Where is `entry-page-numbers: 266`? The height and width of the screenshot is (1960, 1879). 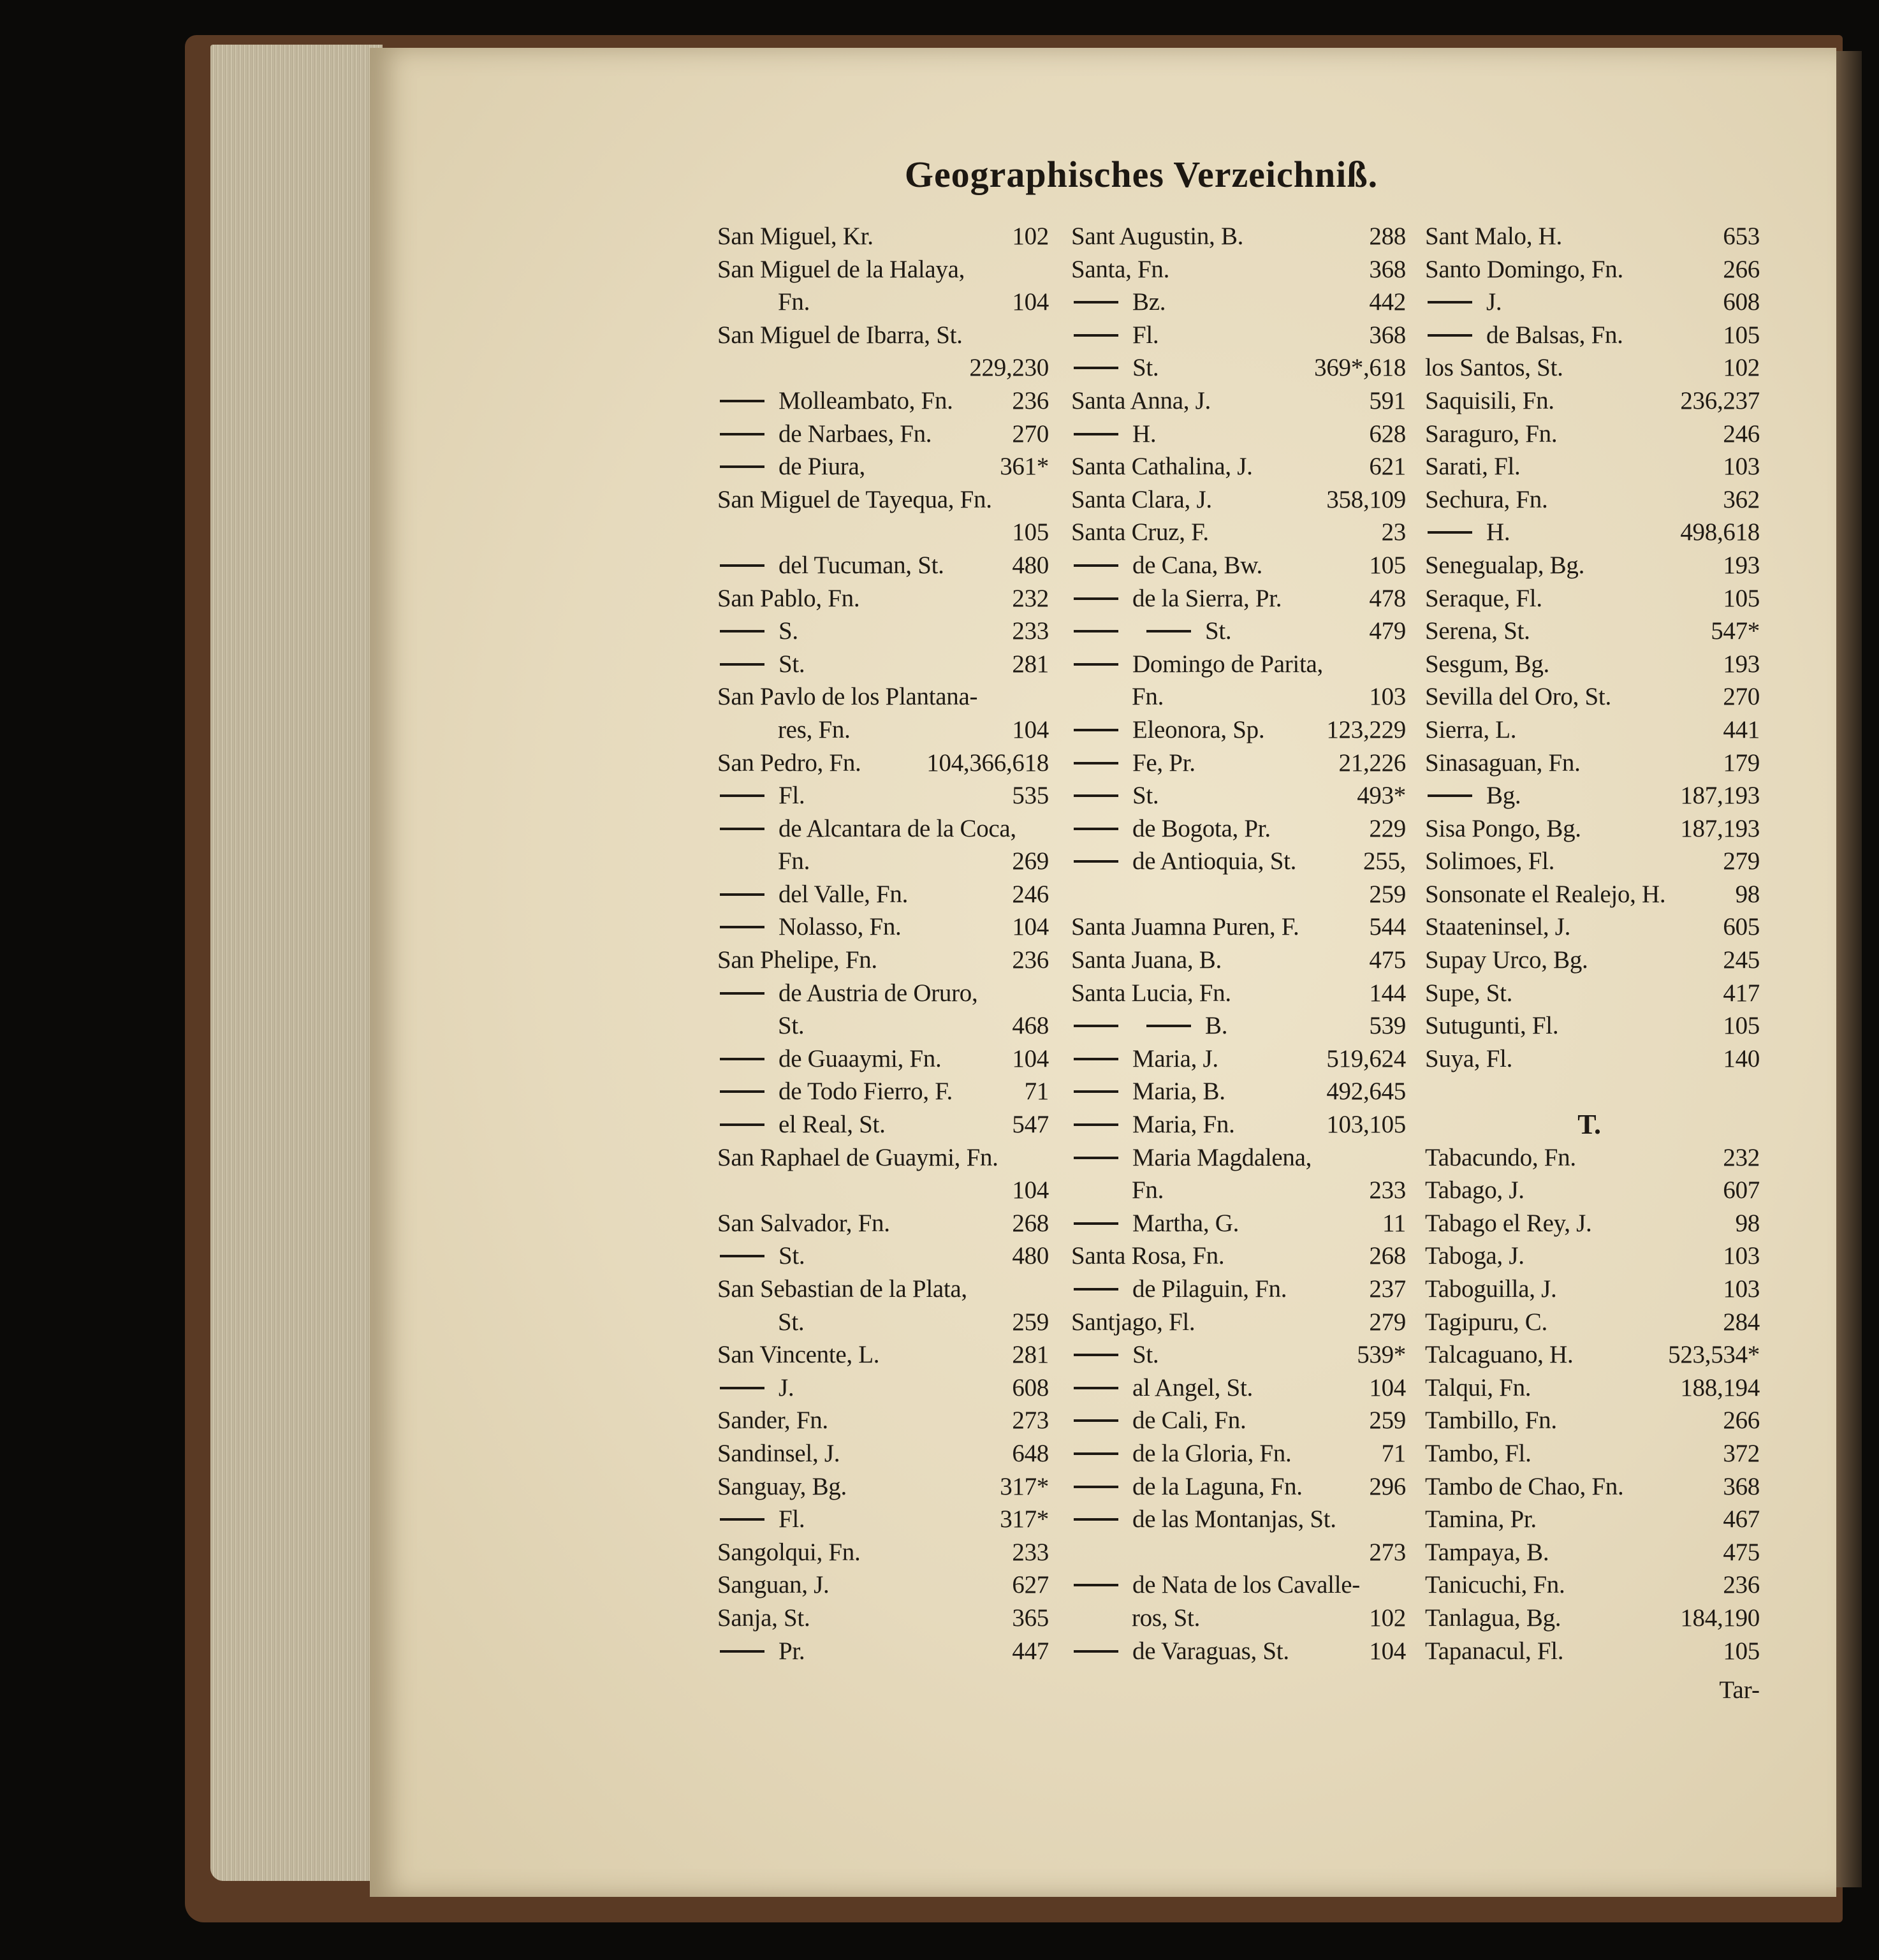
entry-page-numbers: 266 is located at coordinates (1741, 1421).